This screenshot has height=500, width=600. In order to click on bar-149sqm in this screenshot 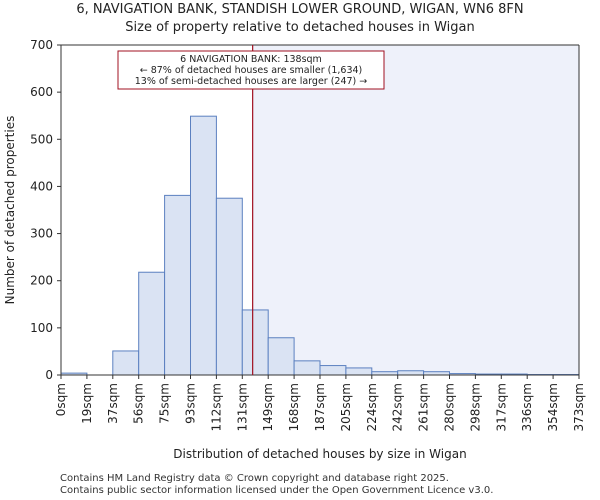, I will do `click(281, 356)`.